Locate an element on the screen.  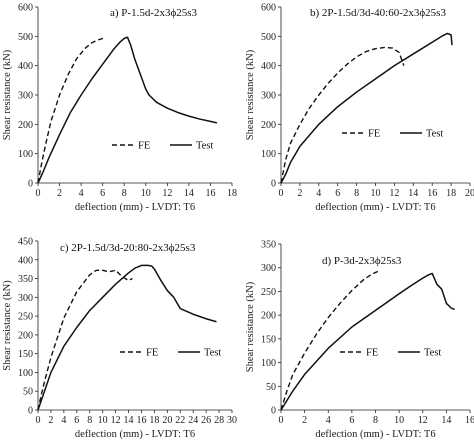
chart-title: c) 2P-1.5d/3d-20:80-2x3ϕ25s3 is located at coordinates (128, 248).